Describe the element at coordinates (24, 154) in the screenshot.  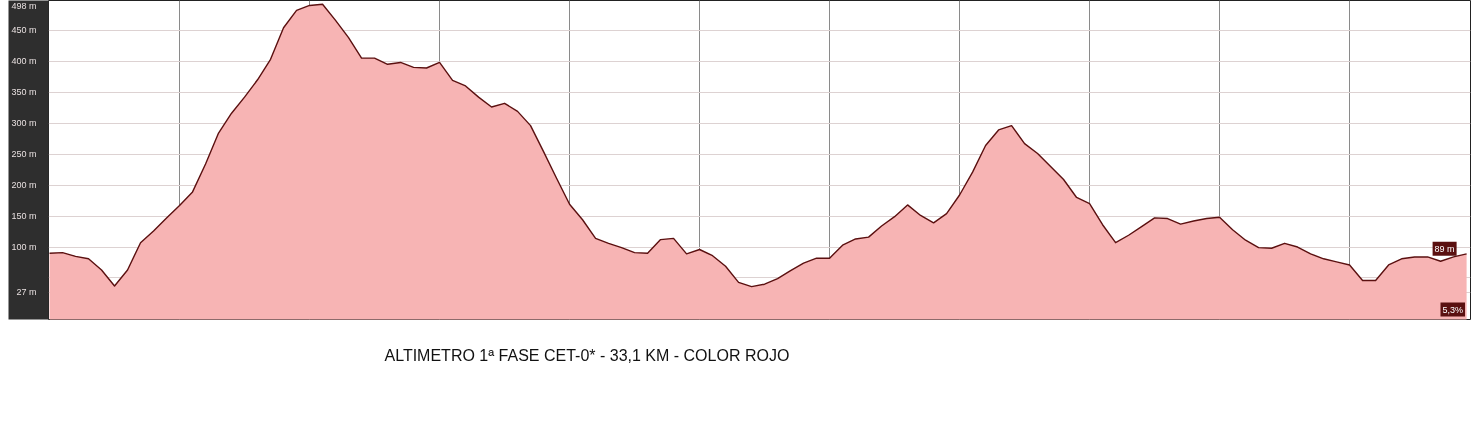
I see `y-tick-label: 250 m` at that location.